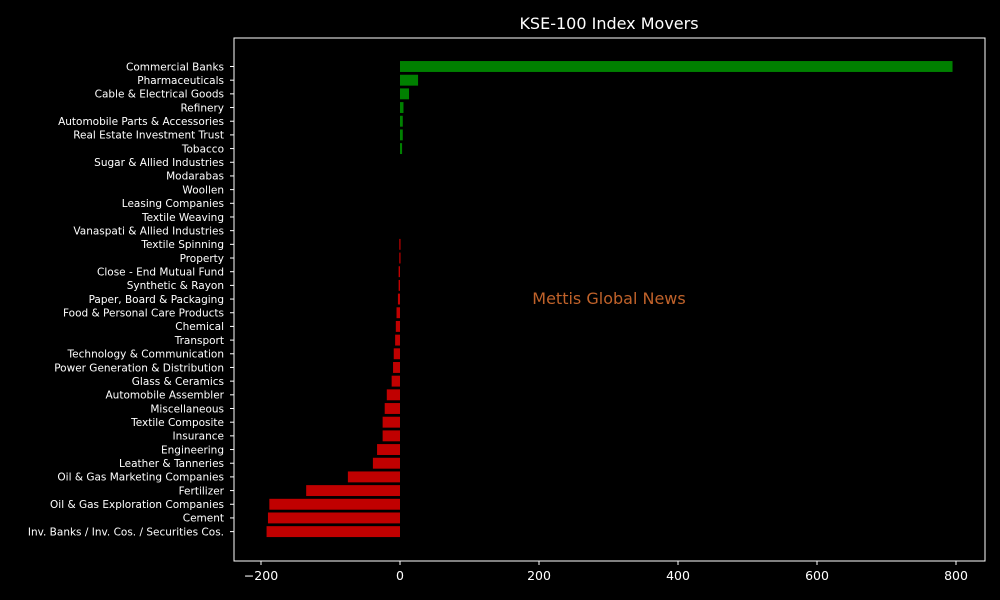  What do you see at coordinates (676, 66) in the screenshot?
I see `bar-commercial-banks` at bounding box center [676, 66].